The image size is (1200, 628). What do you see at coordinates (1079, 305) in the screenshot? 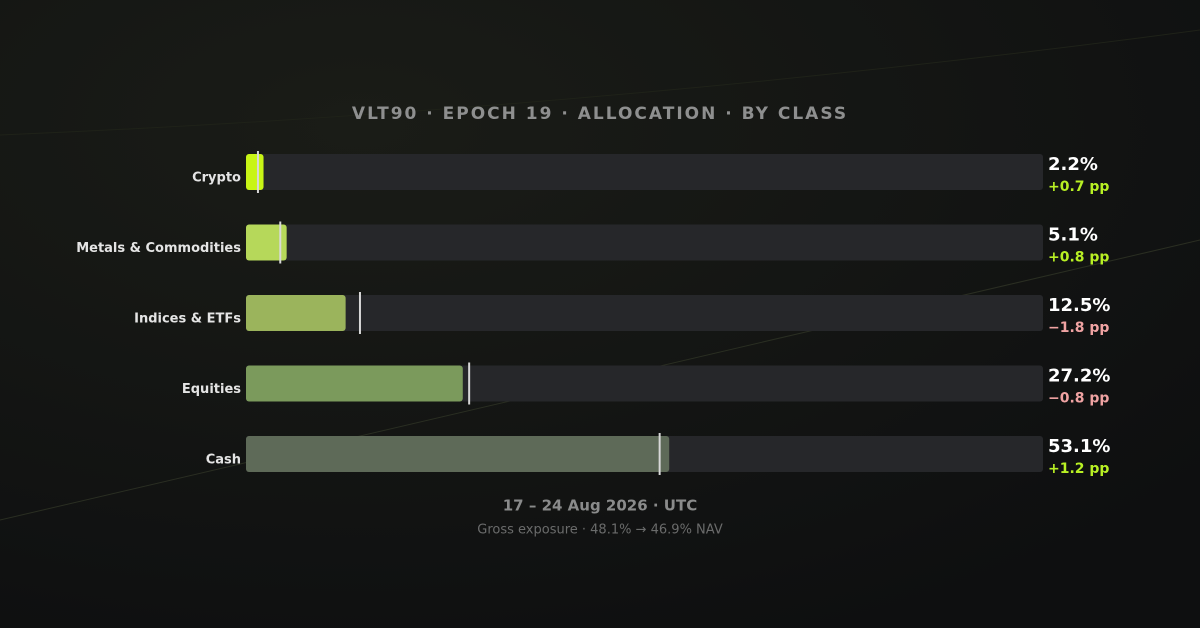
I see `value-label: 12.5%` at bounding box center [1079, 305].